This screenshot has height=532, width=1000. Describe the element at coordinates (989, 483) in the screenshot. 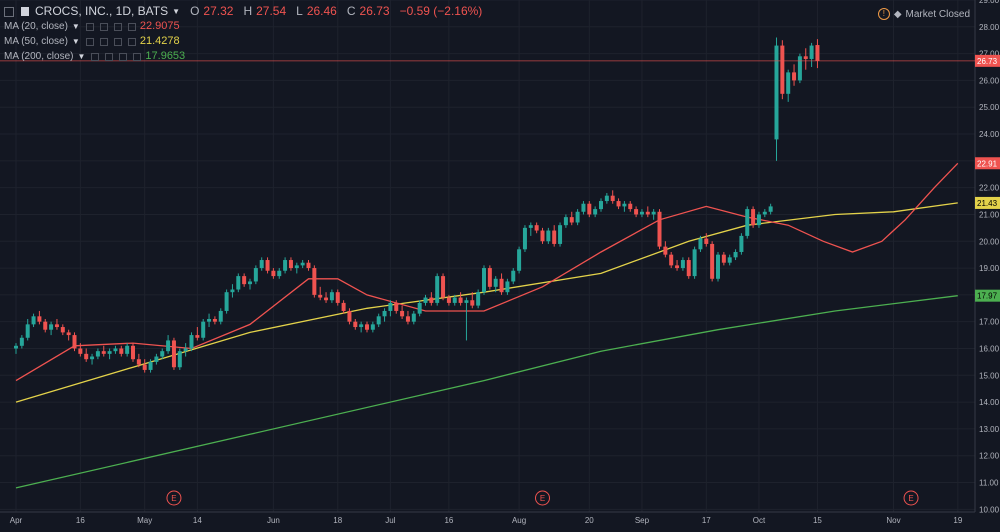

I see `y-tick-label: 11.00` at that location.